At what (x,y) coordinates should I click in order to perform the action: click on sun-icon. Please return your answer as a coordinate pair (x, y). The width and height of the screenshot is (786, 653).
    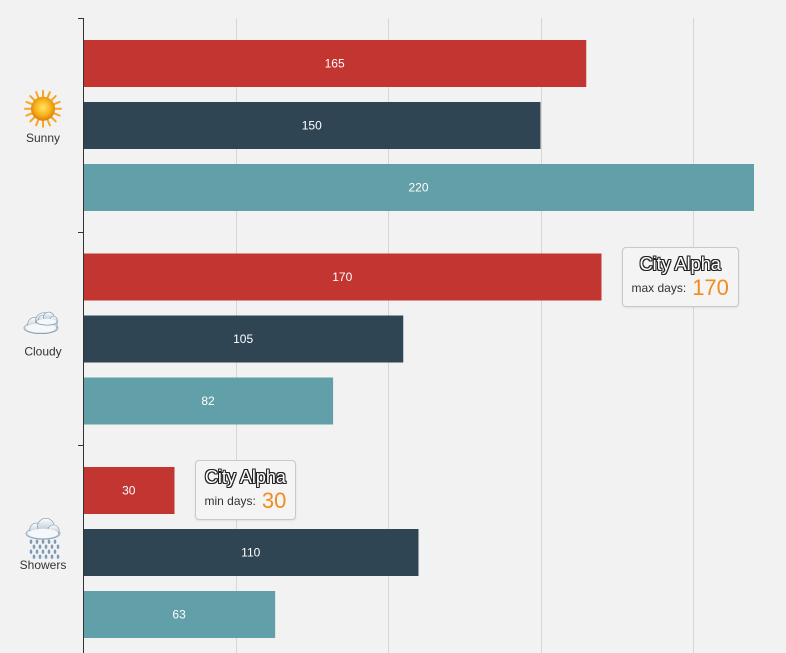
    Looking at the image, I should click on (43, 108).